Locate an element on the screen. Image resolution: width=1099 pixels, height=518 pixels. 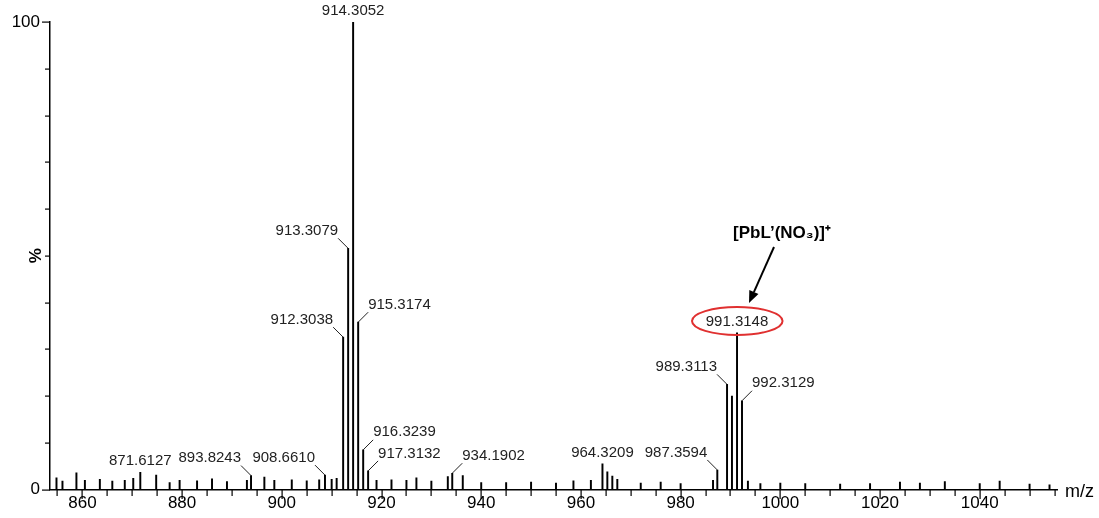
annotation: 893.8243 is located at coordinates (210, 457).